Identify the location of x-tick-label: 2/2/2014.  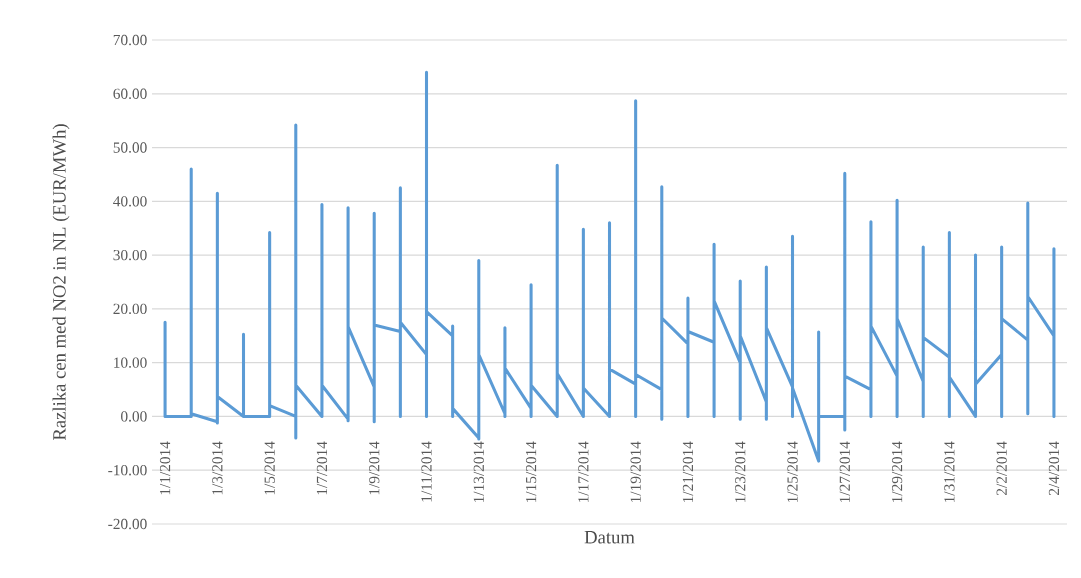
(1001, 468).